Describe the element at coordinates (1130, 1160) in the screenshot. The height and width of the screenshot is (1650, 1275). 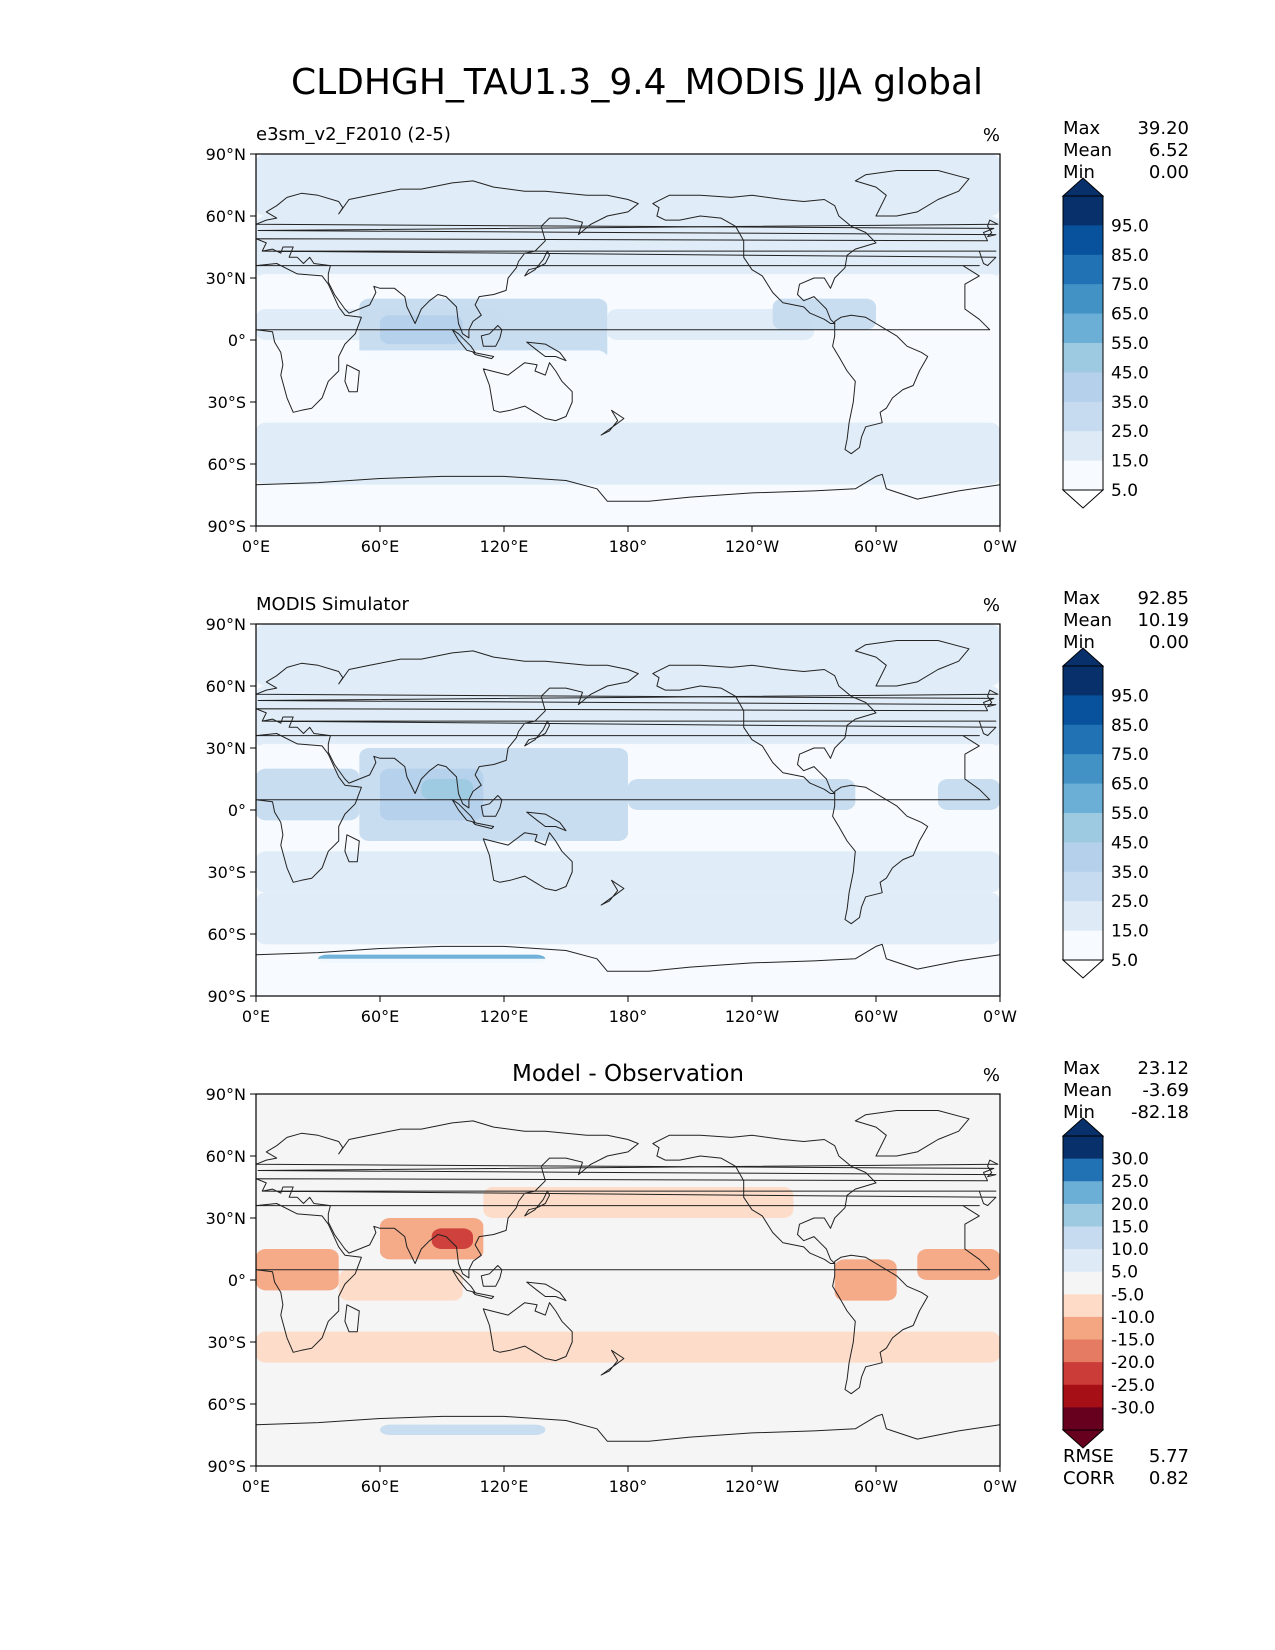
I see `colorbar-tick-label: 30.0` at that location.